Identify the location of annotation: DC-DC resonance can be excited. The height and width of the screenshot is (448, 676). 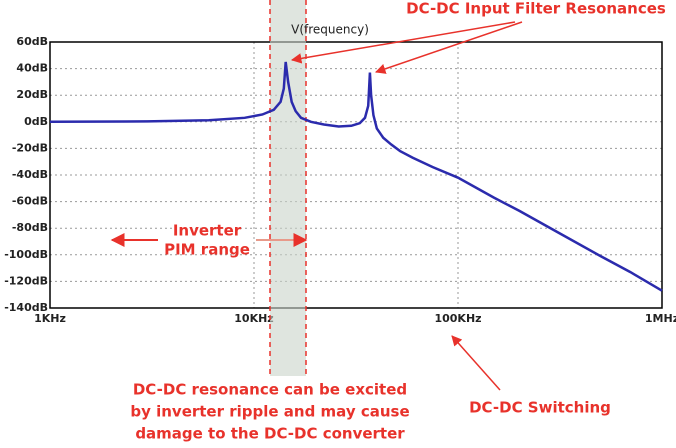
(270, 390).